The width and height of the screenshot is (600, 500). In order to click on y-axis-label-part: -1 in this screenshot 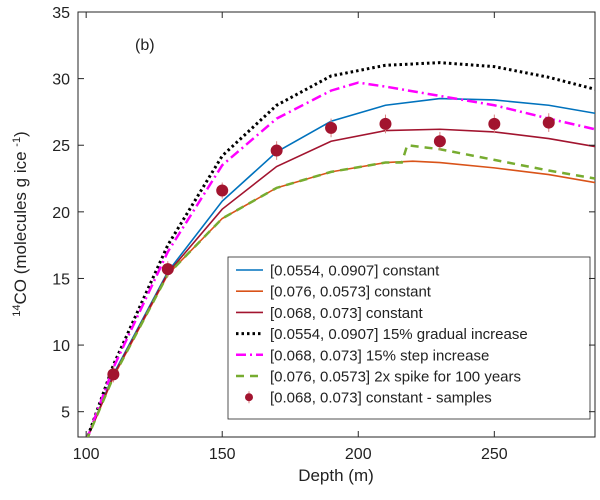, I will do `click(17, 142)`.